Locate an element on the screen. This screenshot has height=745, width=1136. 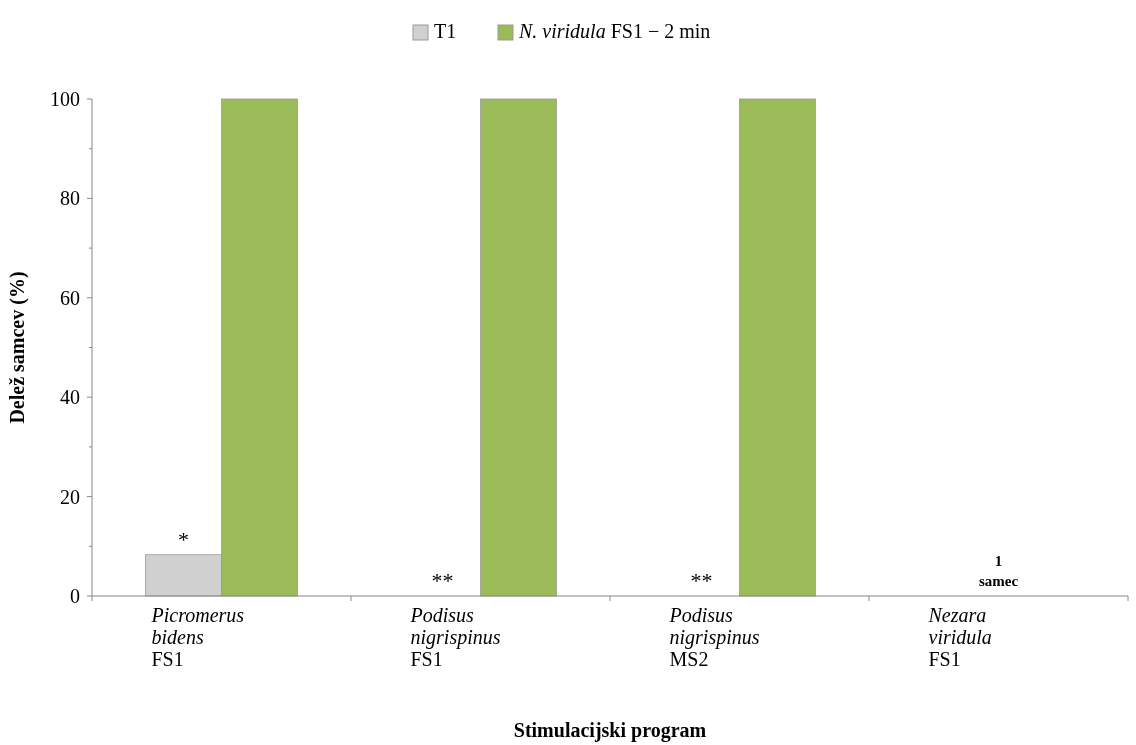
x-tick-label: Podisus nigrispinus MS2 is located at coordinates (714, 637).